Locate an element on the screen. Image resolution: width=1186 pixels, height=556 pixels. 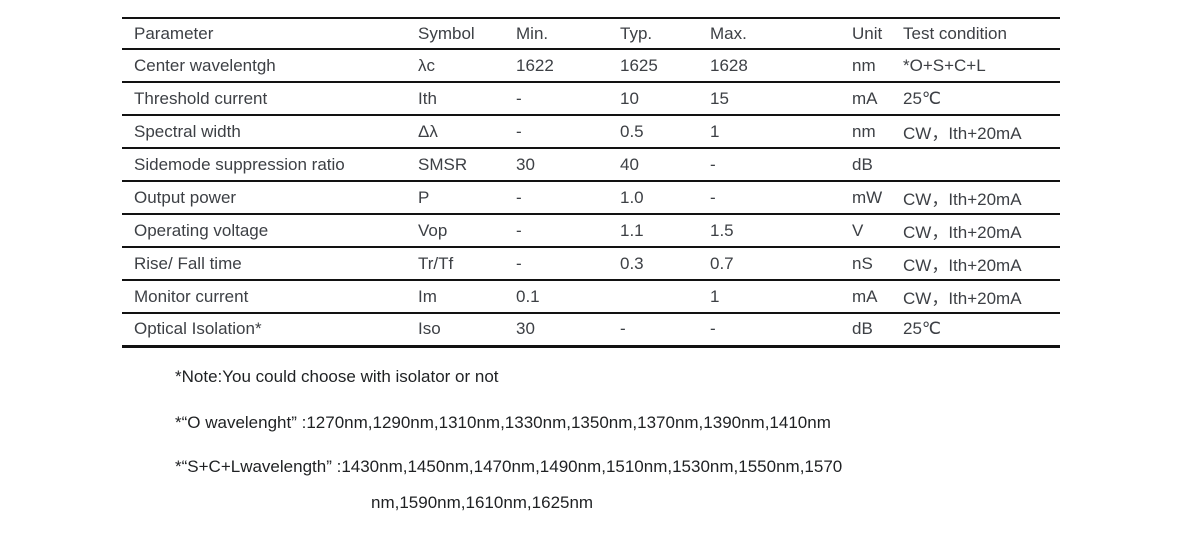
cell-parameter: Sidemode suppression ratio is located at coordinates (264, 165).